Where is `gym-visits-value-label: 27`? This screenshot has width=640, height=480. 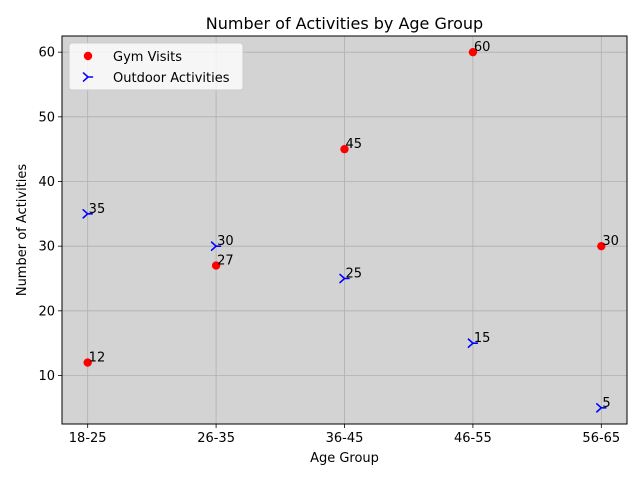
gym-visits-value-label: 27 is located at coordinates (225, 261).